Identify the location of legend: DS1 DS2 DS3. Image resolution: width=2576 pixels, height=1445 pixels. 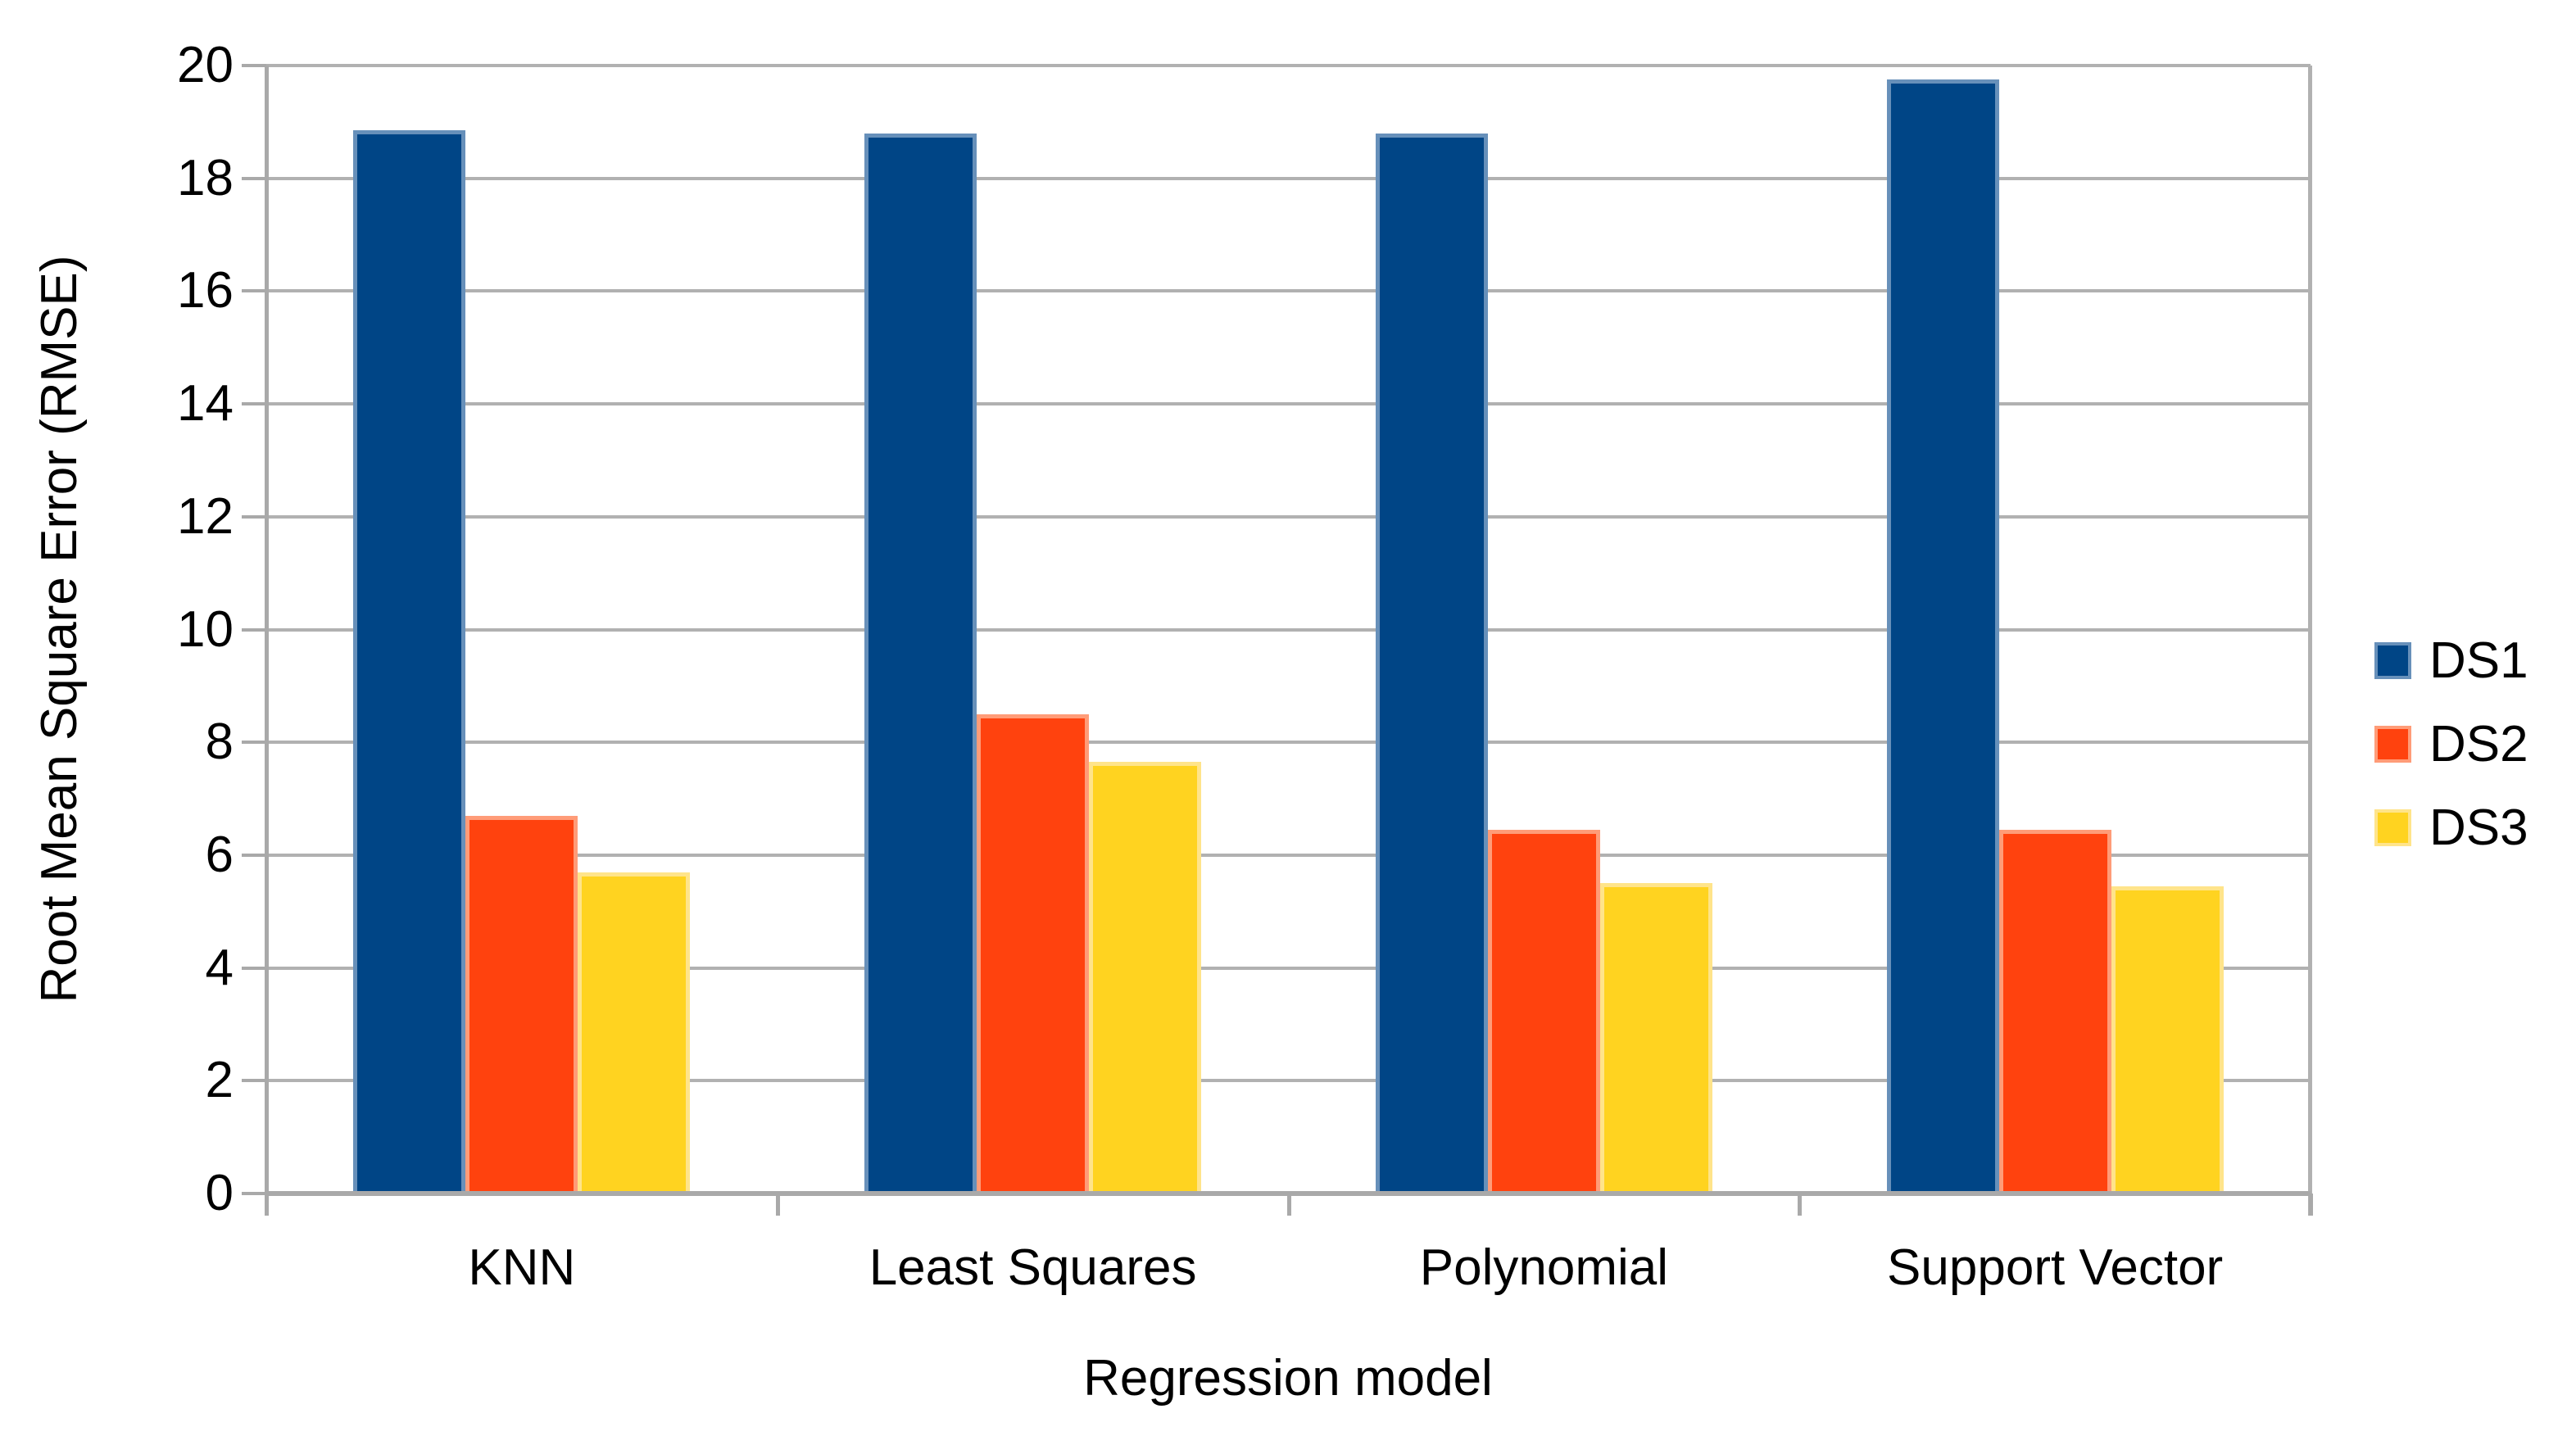
(2451, 762).